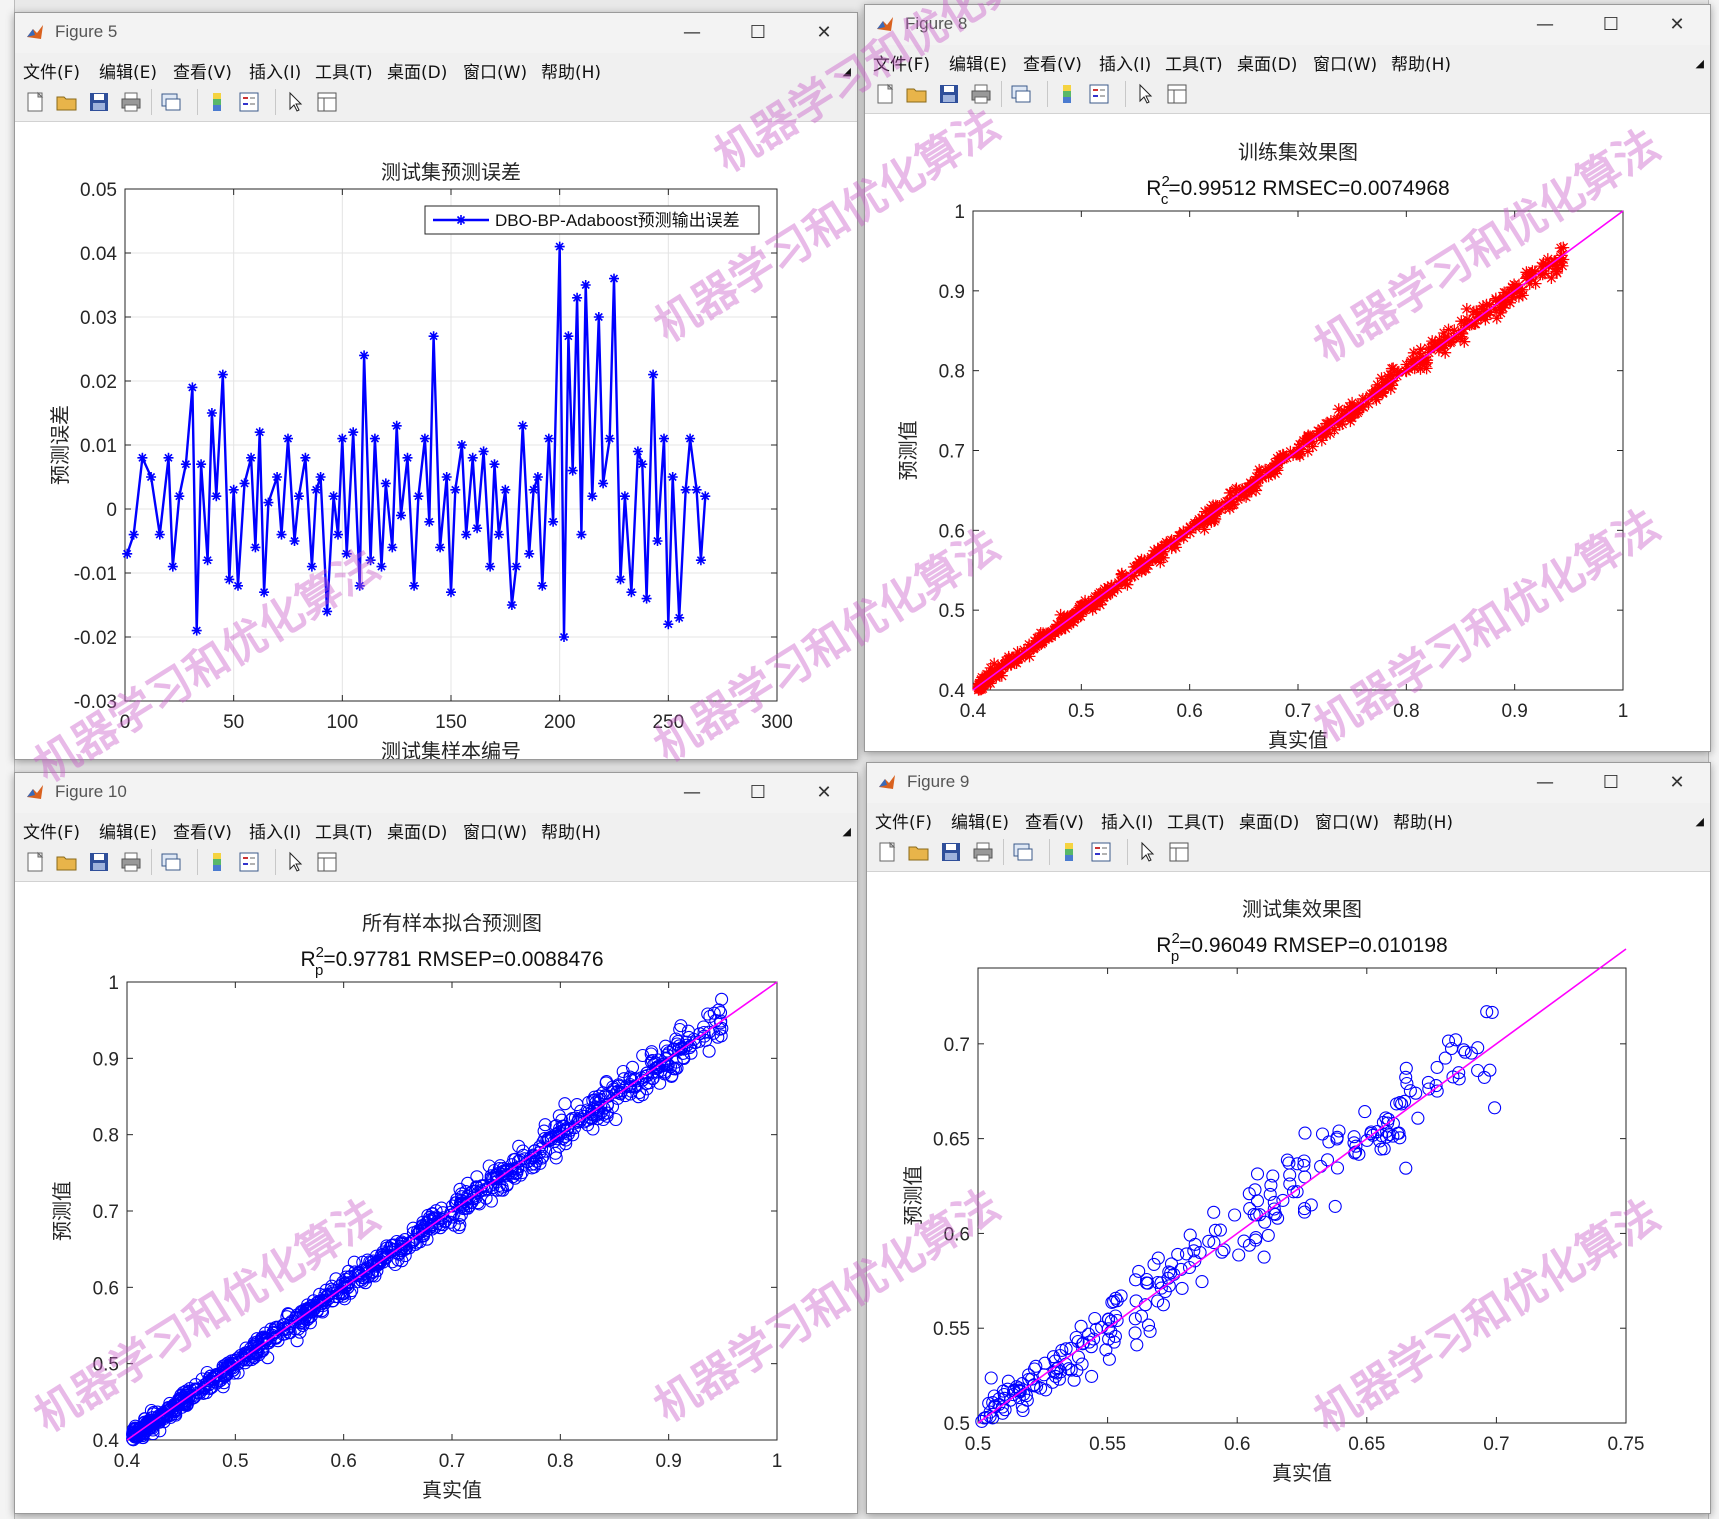  What do you see at coordinates (436, 33) in the screenshot?
I see `title-bar: Figure 5 — ☐ ✕` at bounding box center [436, 33].